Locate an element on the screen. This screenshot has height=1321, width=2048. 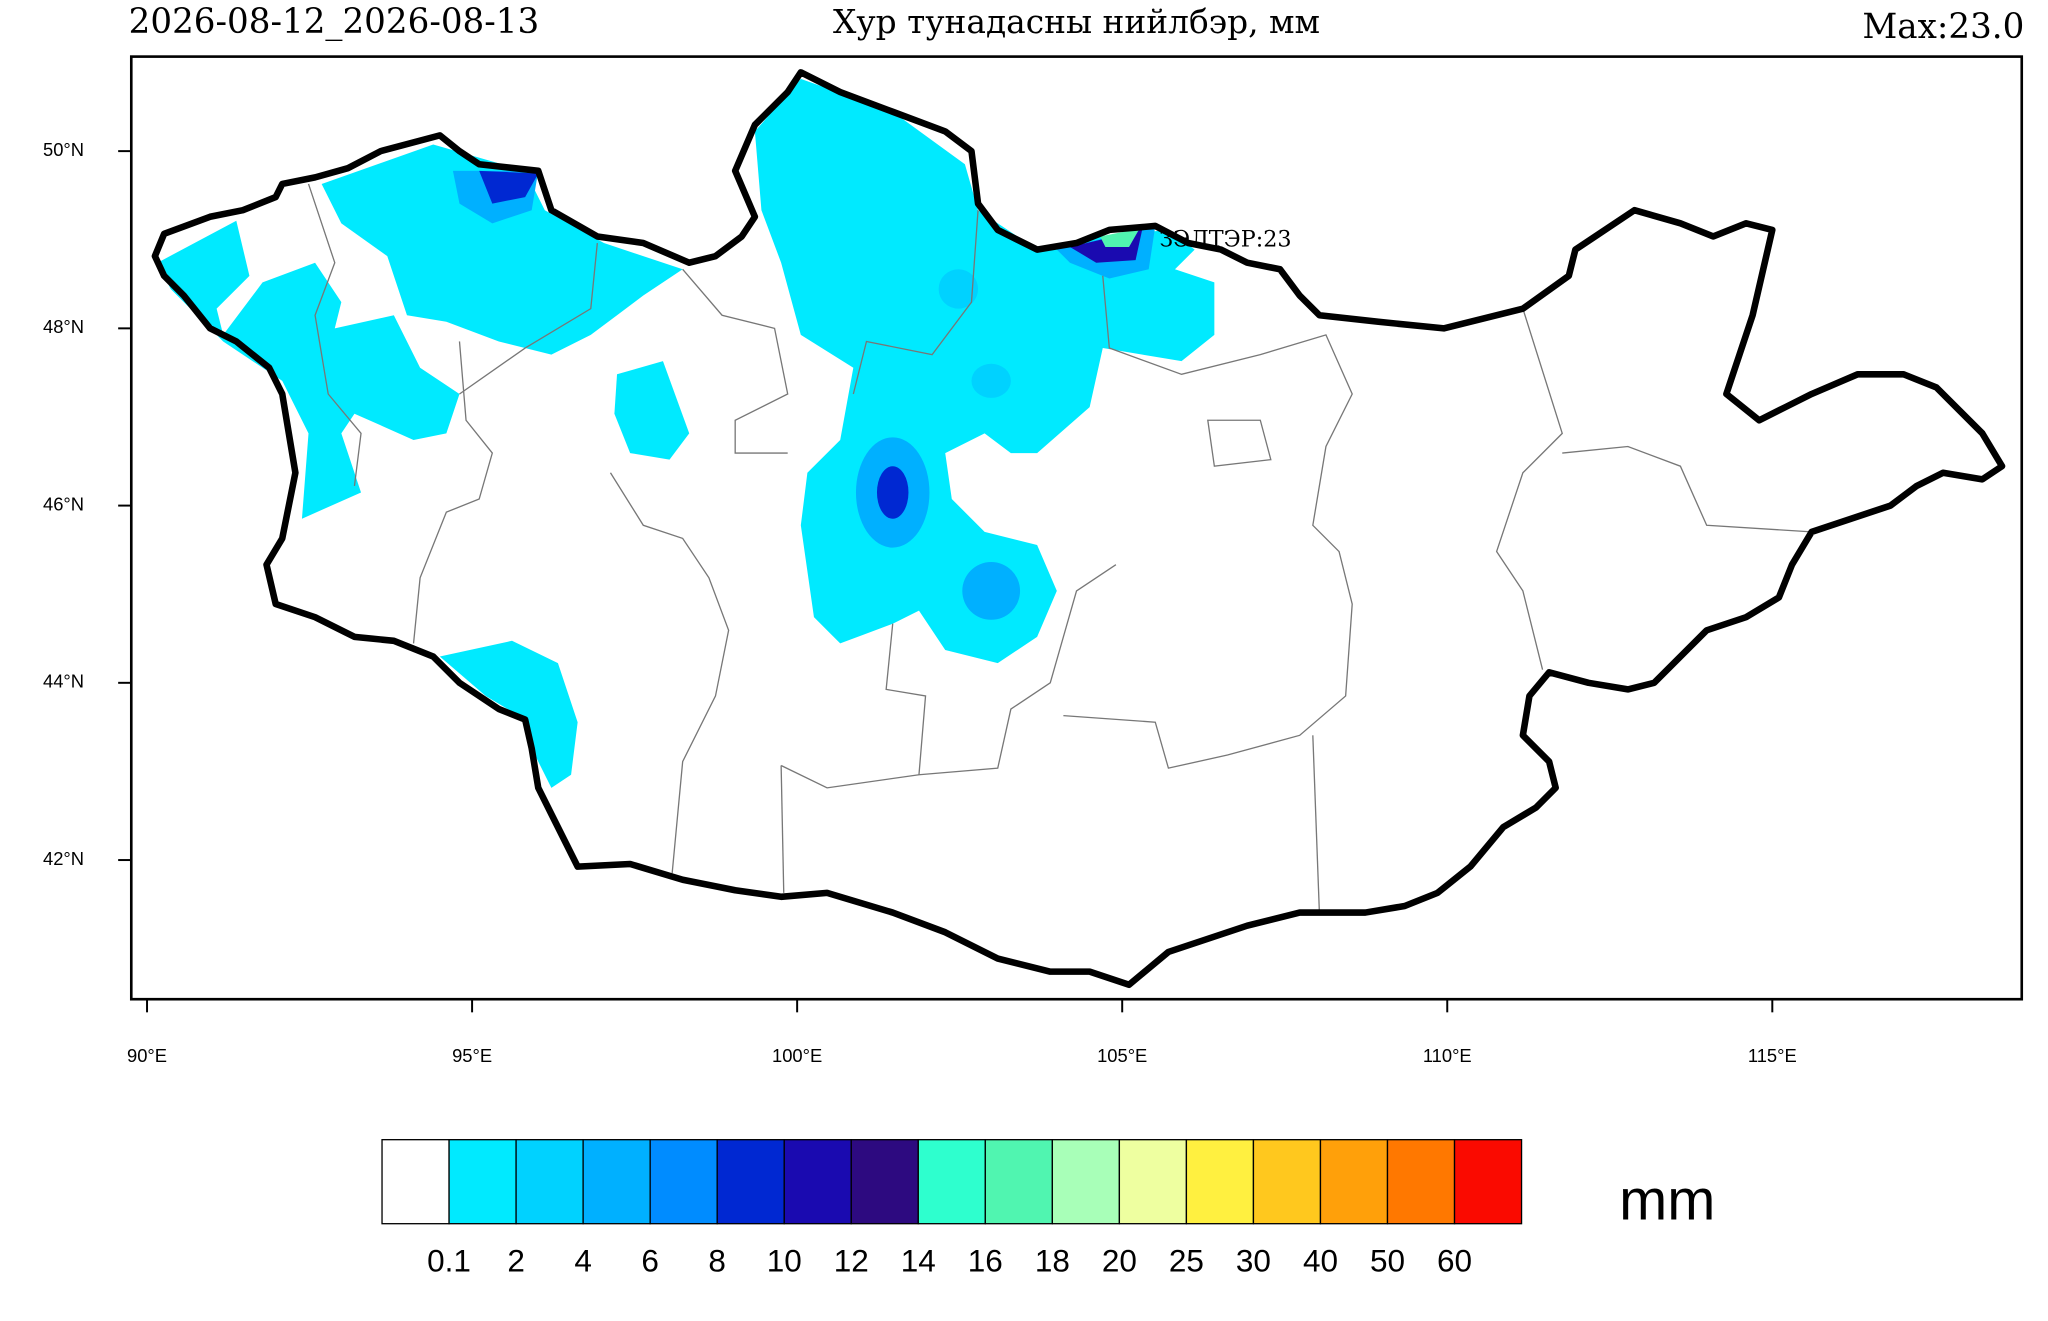
lon-label: 100°E is located at coordinates (797, 1055).